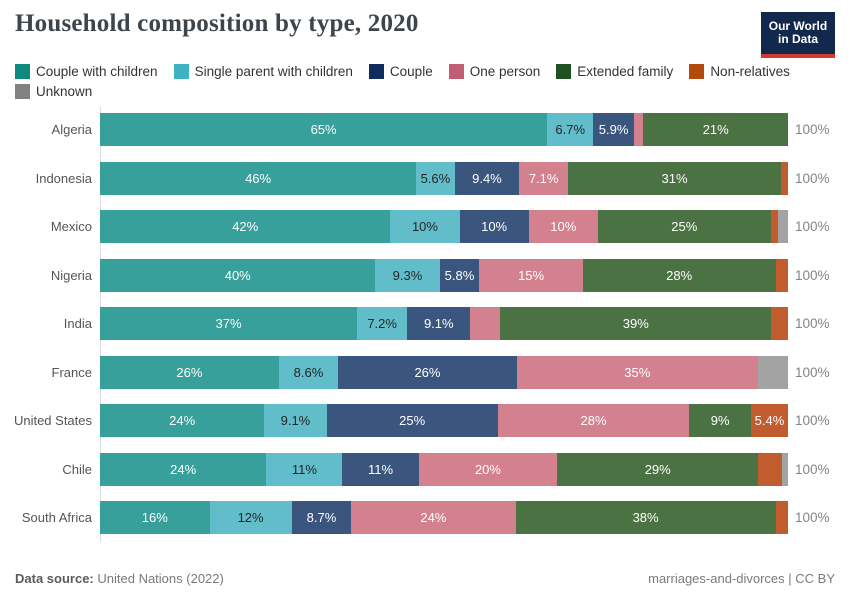  Describe the element at coordinates (570, 129) in the screenshot. I see `bar-segment-single-parent-with-children: 6.7%` at that location.